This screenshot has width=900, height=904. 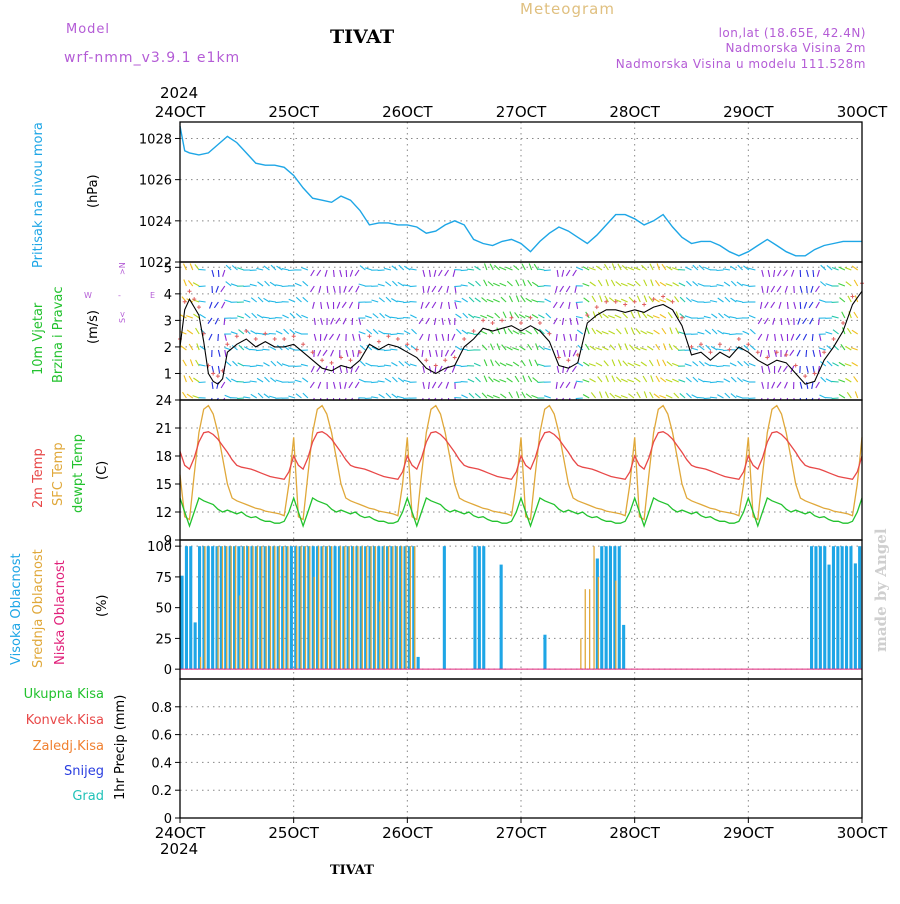 What do you see at coordinates (862, 833) in the screenshot?
I see `x-tick-label-bottom: 30OCT` at bounding box center [862, 833].